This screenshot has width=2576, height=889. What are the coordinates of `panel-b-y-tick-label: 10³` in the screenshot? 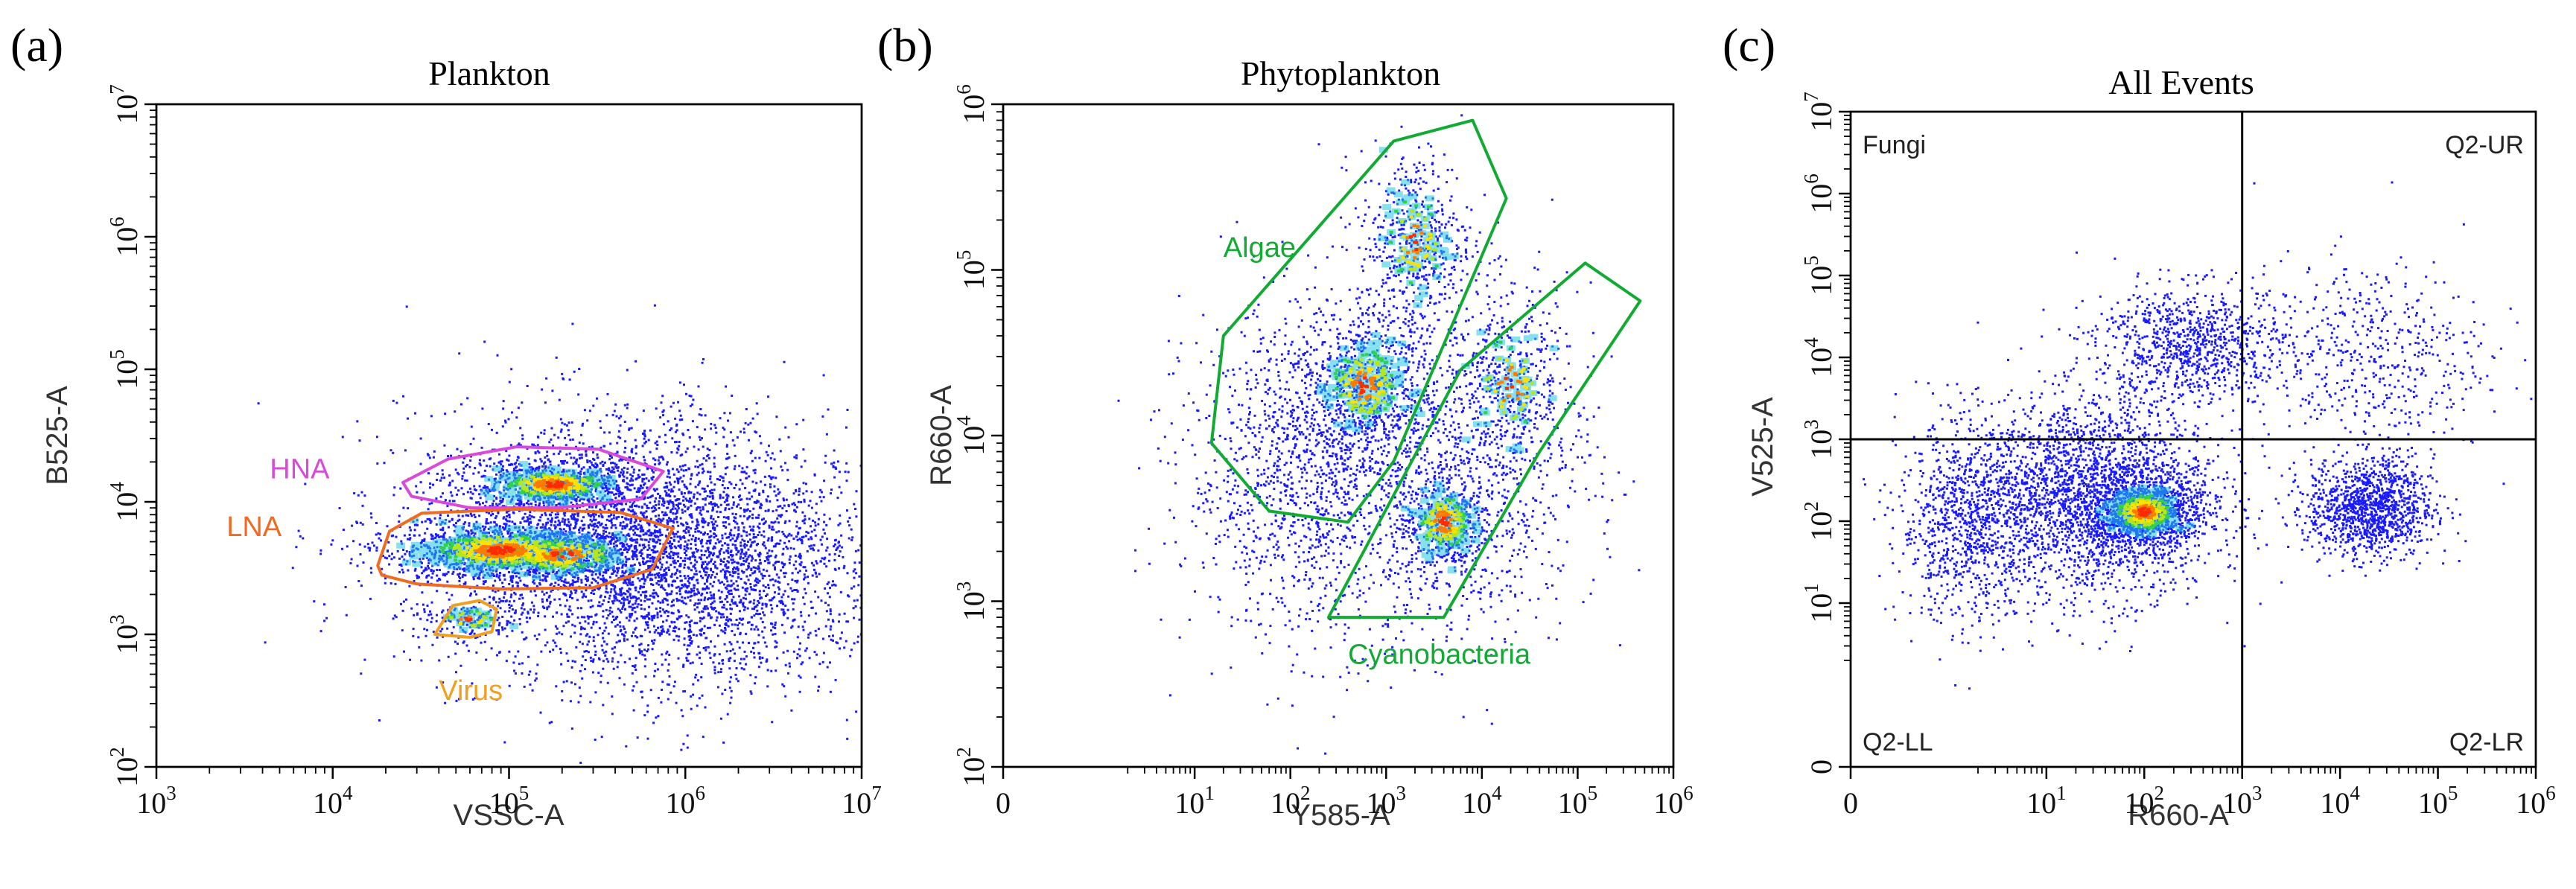 It's located at (971, 601).